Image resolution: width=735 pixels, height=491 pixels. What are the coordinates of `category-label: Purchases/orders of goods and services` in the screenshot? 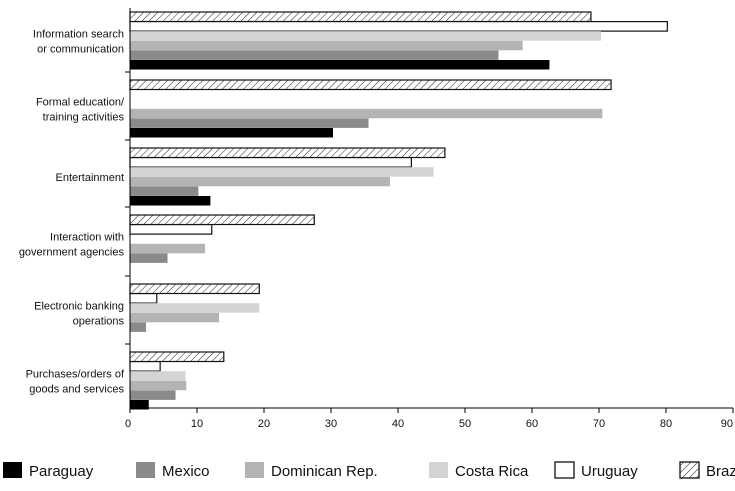 It's located at (75, 381).